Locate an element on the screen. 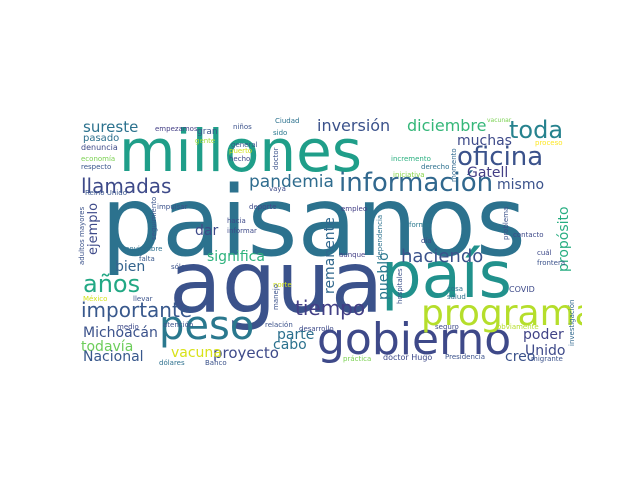 The height and width of the screenshot is (480, 640). word: vacunar is located at coordinates (499, 120).